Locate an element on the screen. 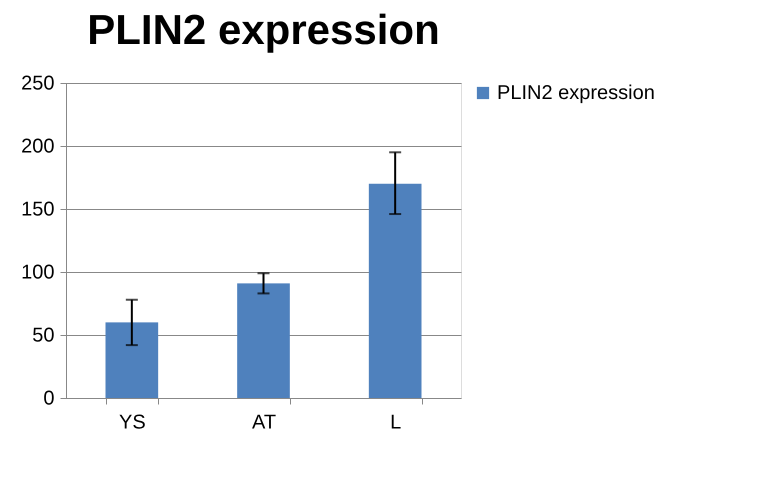 This screenshot has height=492, width=773. y-tick-label: 150 is located at coordinates (37, 209).